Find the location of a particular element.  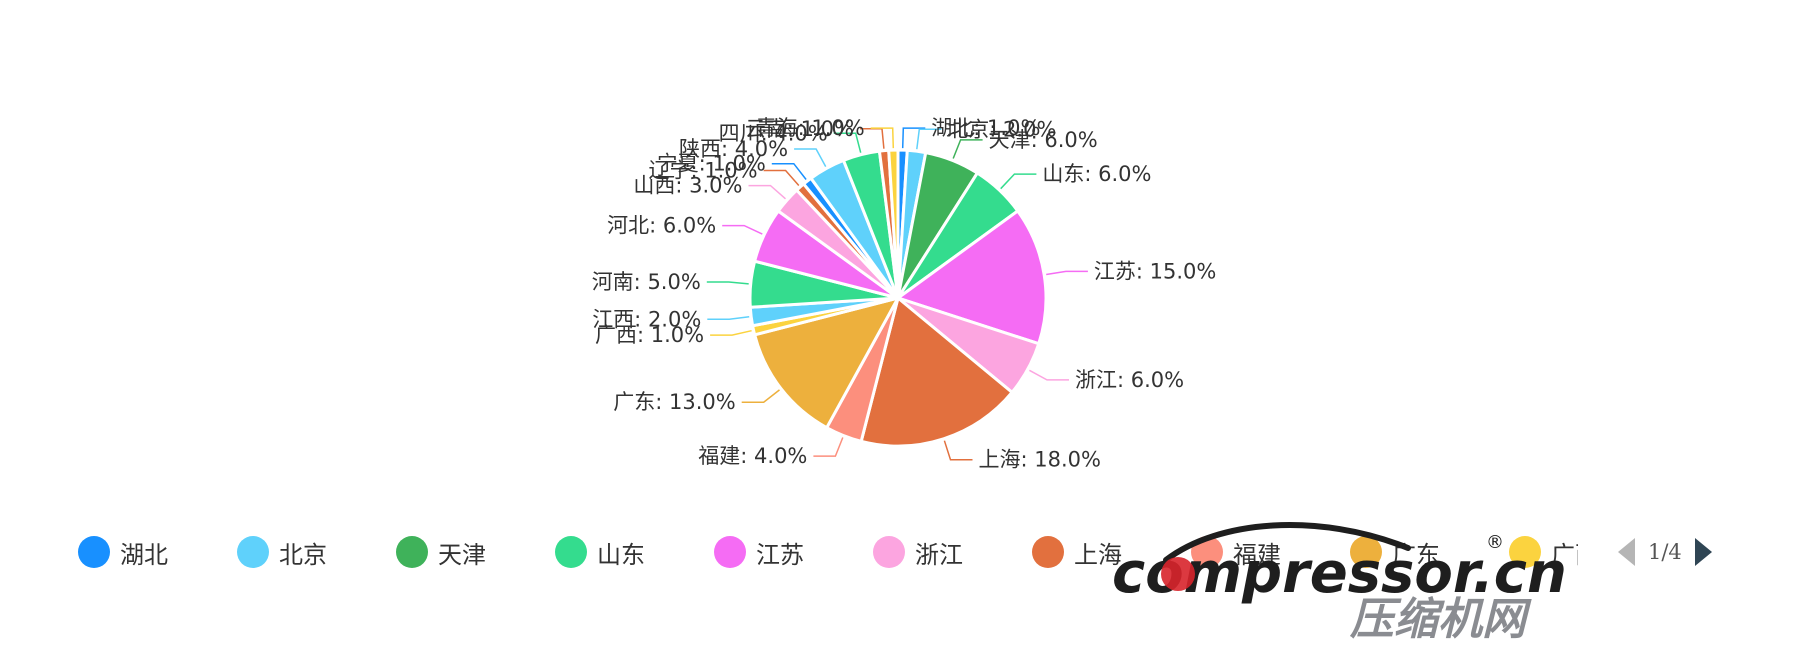

legend-item-4: 江苏 is located at coordinates (793, 552).